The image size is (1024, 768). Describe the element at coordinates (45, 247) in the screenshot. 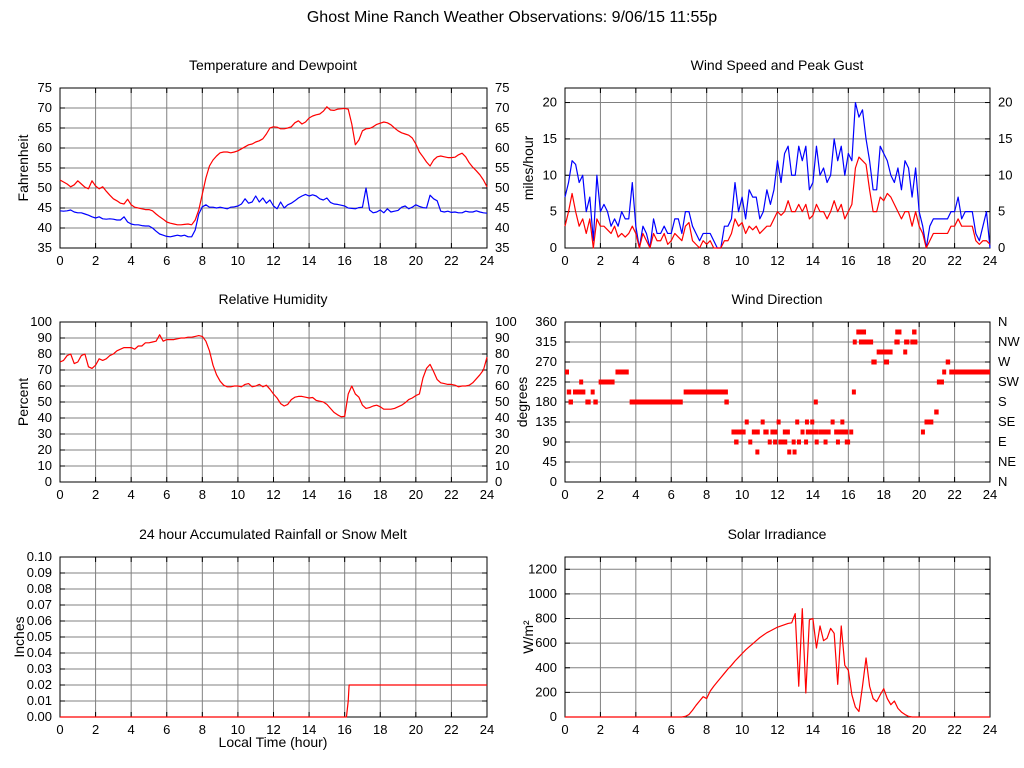

I see `y-tick-label: 35` at that location.